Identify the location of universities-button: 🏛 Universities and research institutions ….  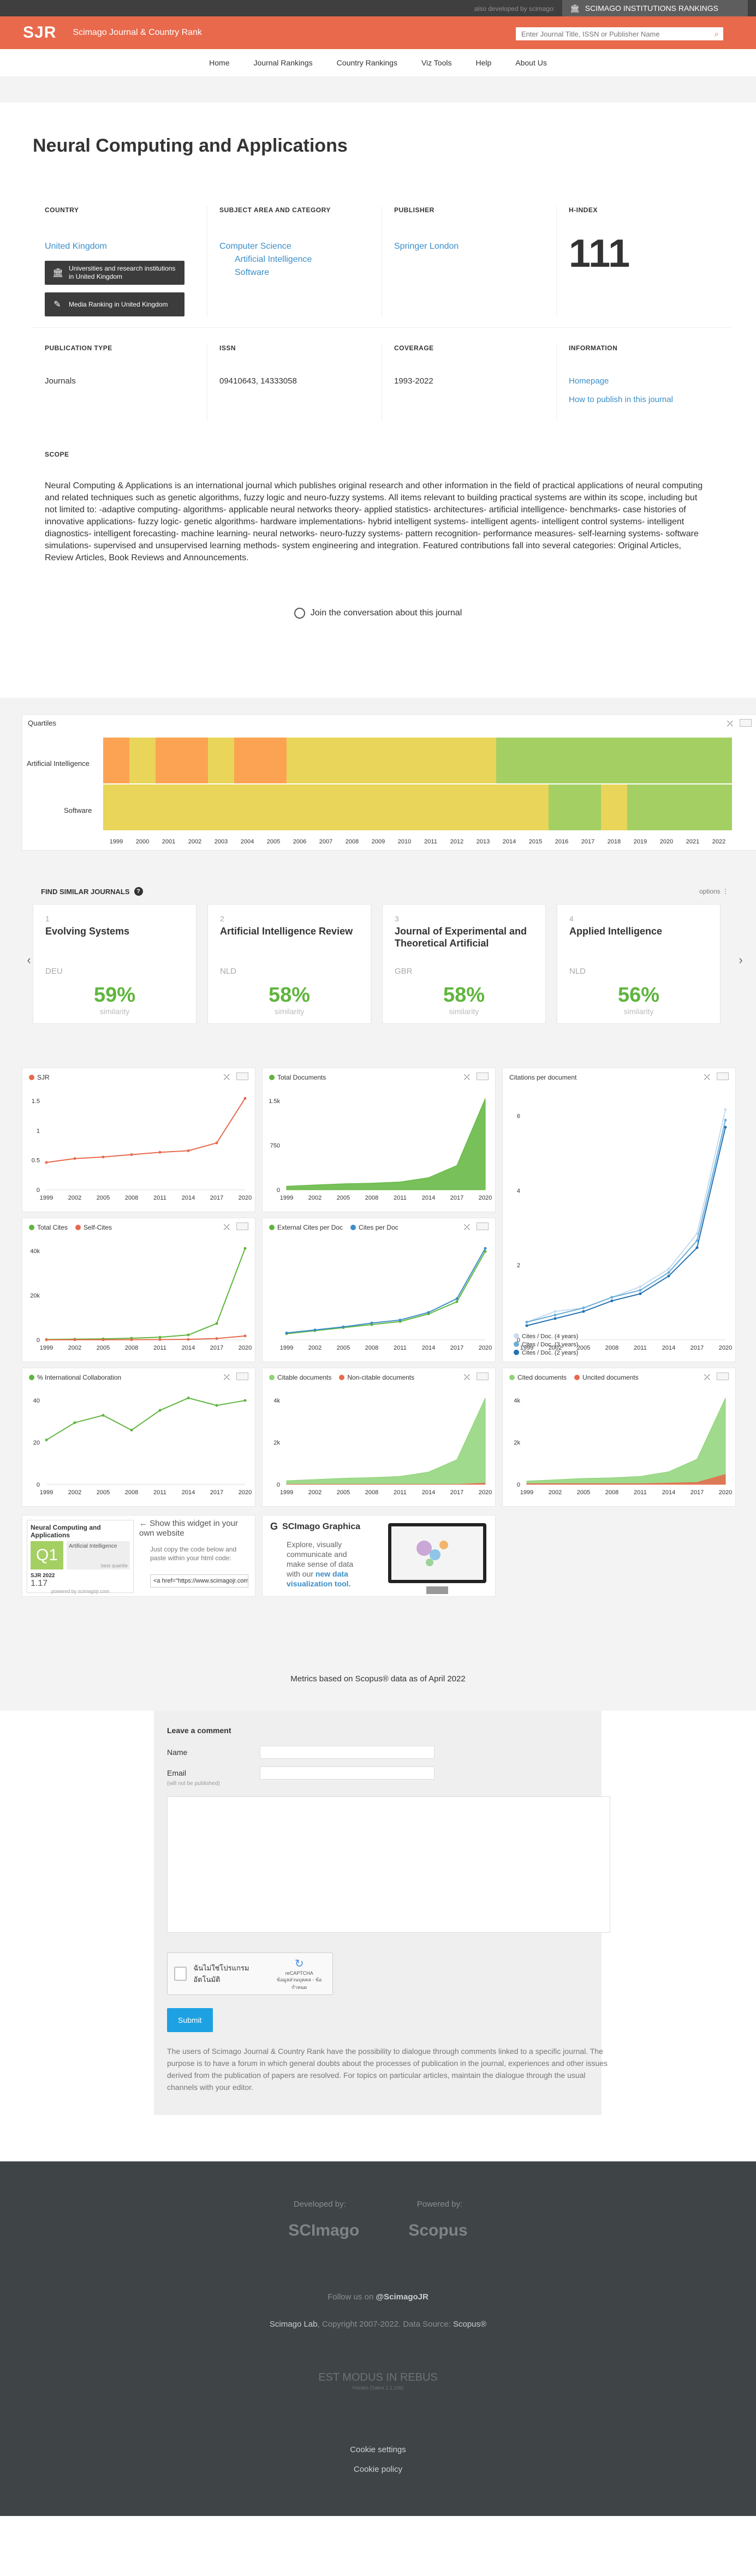
(114, 273).